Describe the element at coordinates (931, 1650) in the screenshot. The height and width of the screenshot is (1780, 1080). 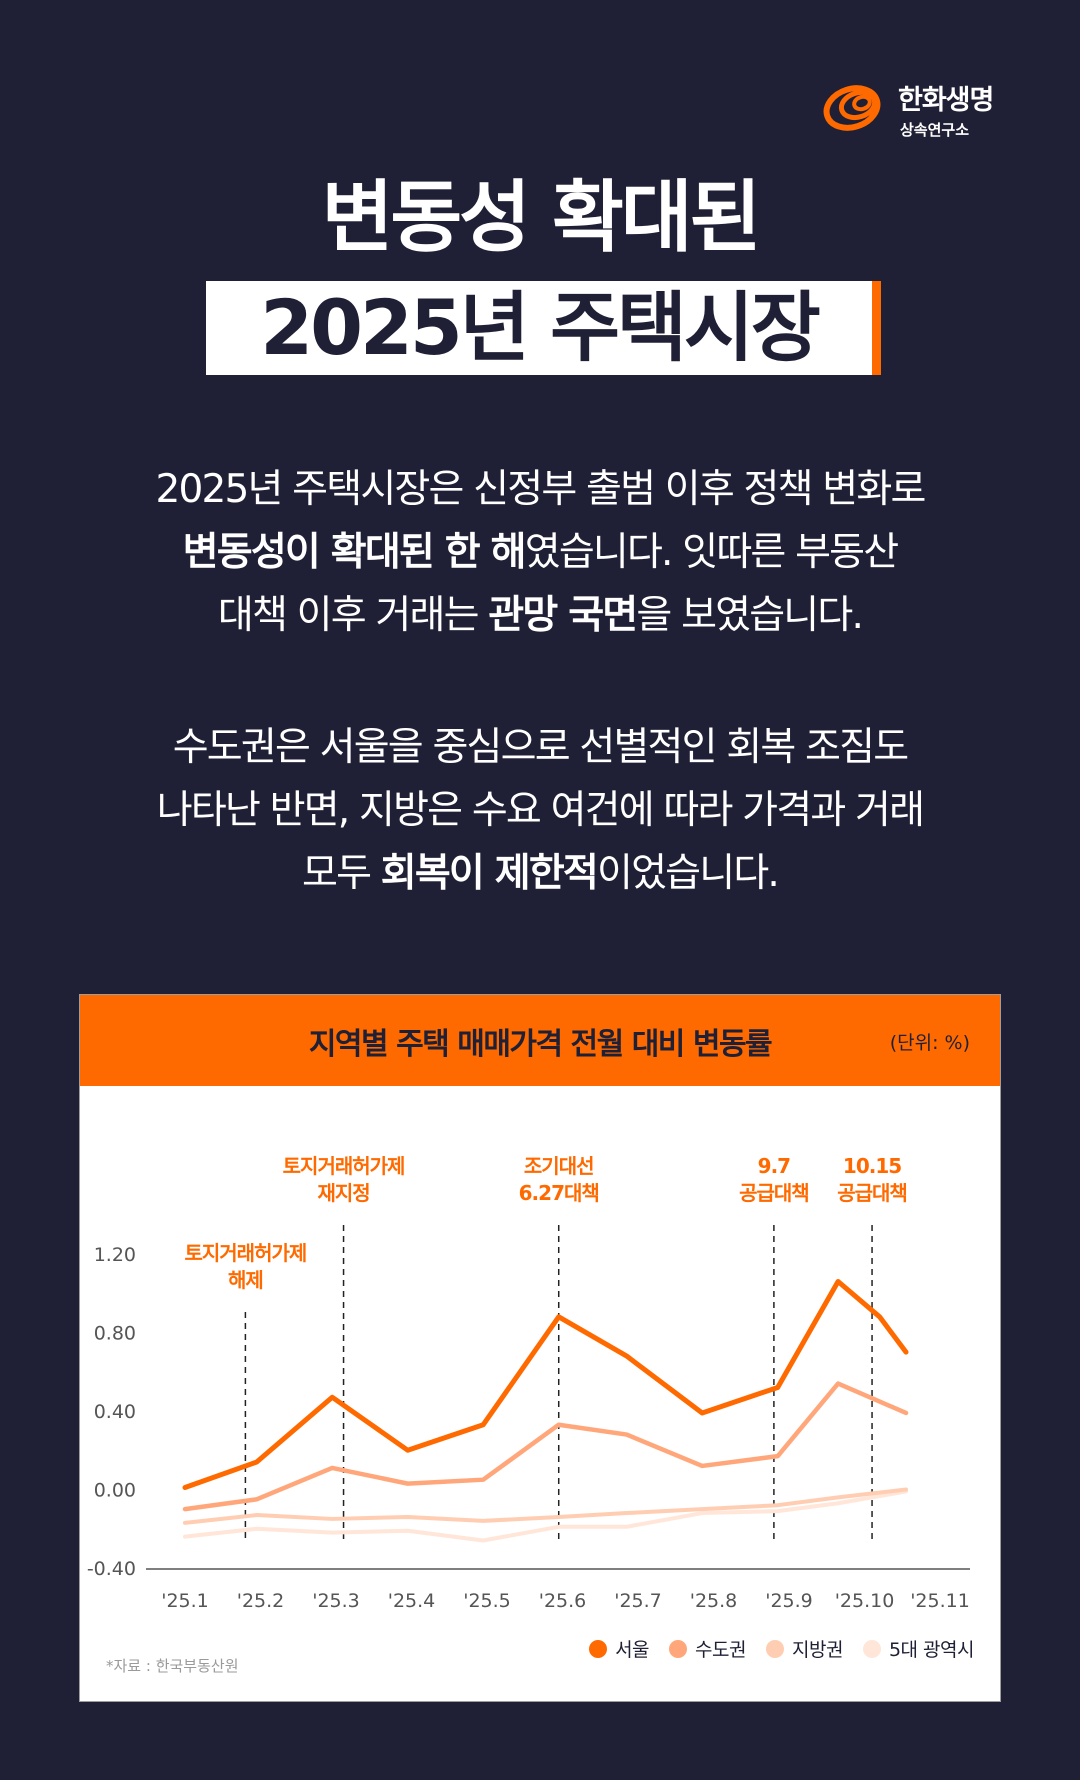
I see `legend-label: 5대 광역시` at that location.